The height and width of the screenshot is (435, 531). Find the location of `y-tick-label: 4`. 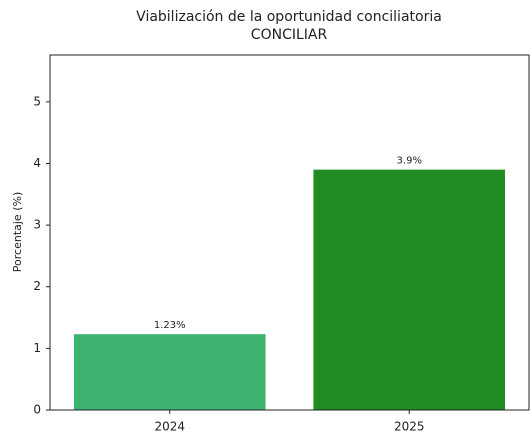

y-tick-label: 4 is located at coordinates (37, 163).